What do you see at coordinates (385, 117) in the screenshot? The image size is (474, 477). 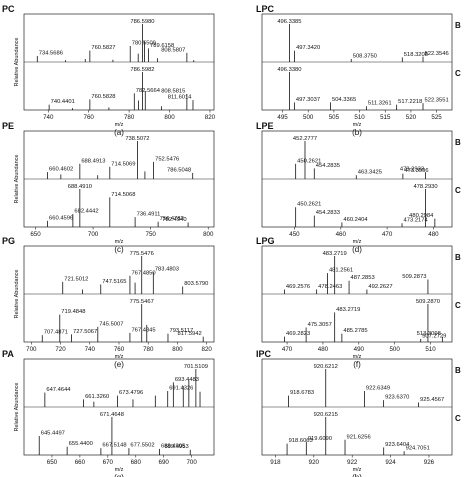 I see `x-tick-label: 515` at bounding box center [385, 117].